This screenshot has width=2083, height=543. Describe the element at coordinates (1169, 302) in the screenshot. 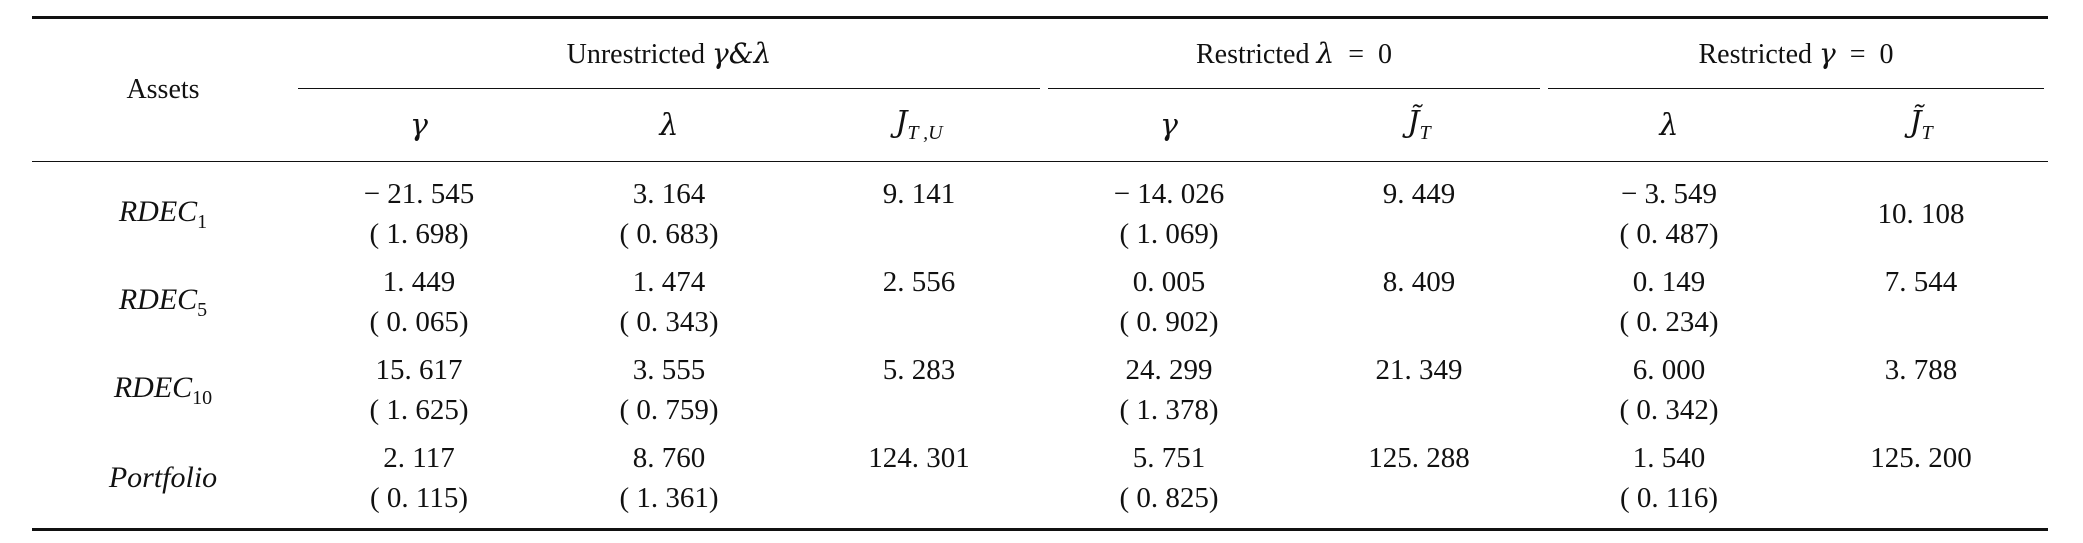

I see `table-cell: 0. 005 ( 0. 902)` at that location.